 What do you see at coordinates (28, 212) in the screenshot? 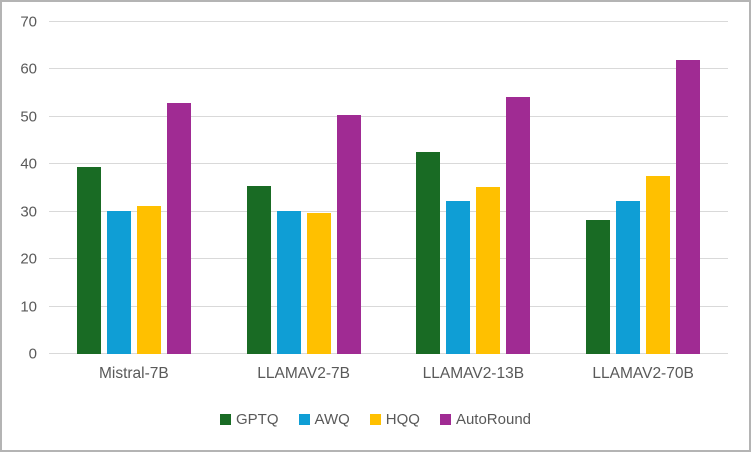
I see `y-tick-label: 30` at bounding box center [28, 212].